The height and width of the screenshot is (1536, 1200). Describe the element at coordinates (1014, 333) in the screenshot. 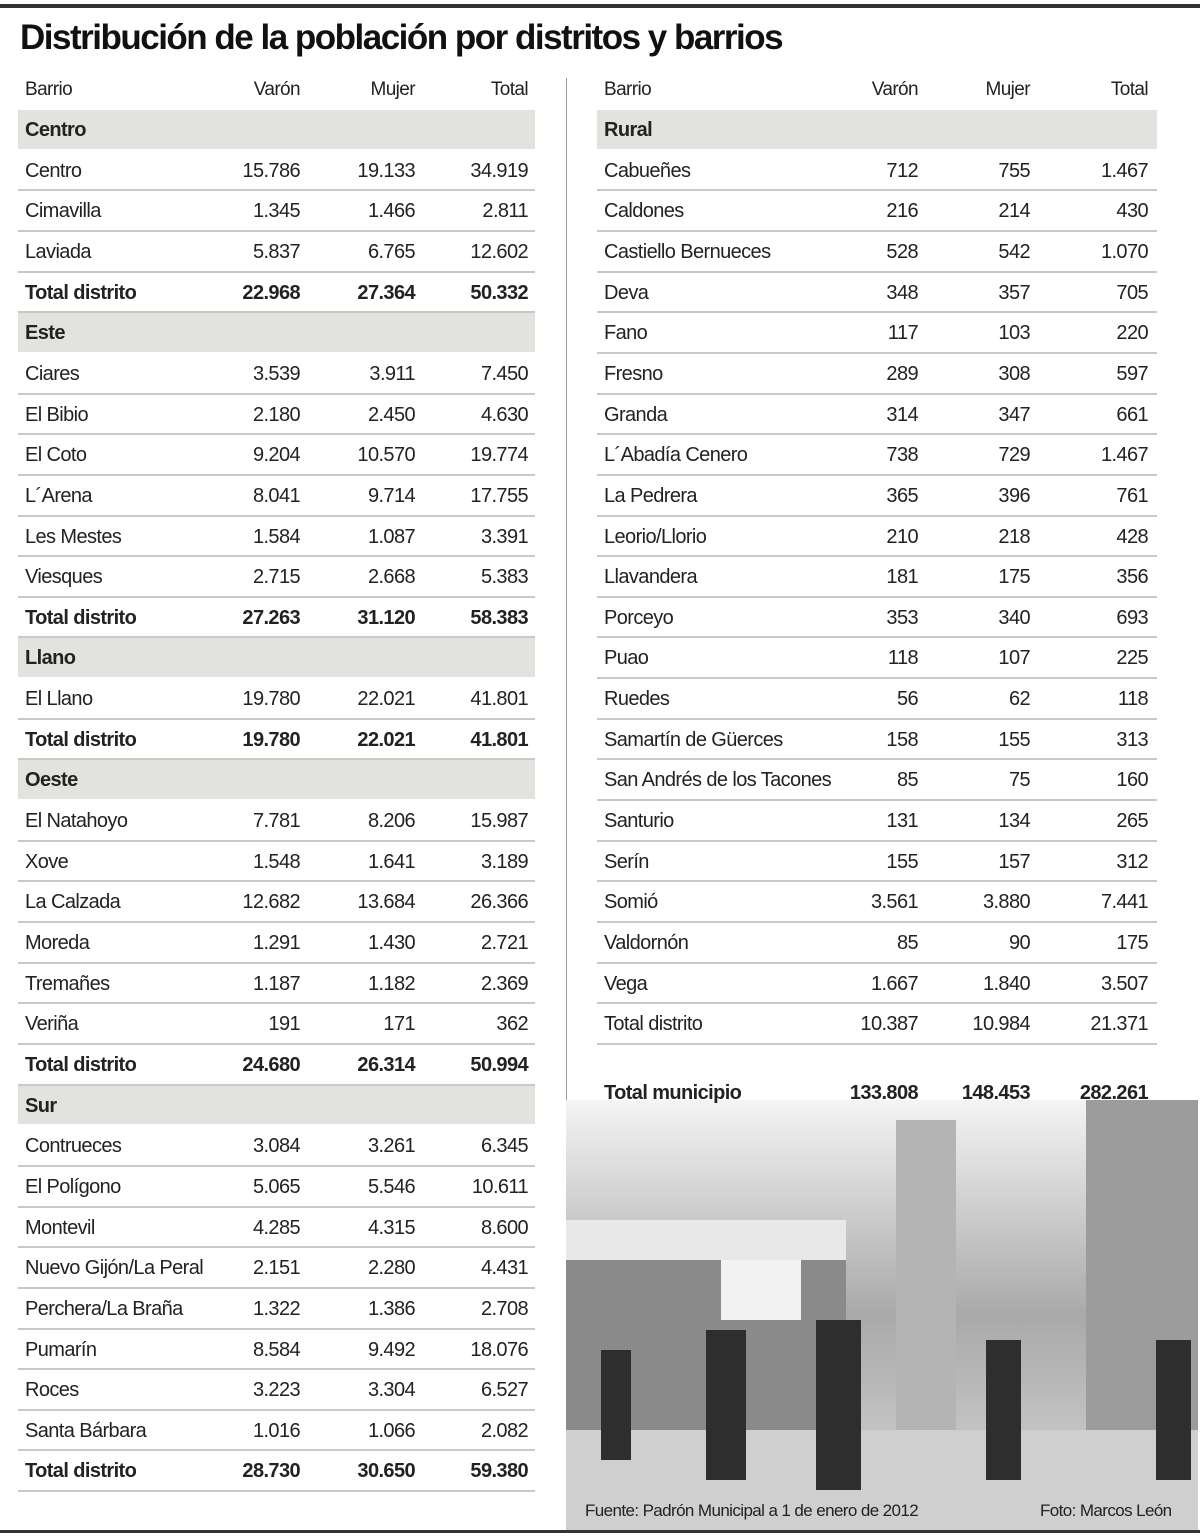

I see `cell: 103` at that location.